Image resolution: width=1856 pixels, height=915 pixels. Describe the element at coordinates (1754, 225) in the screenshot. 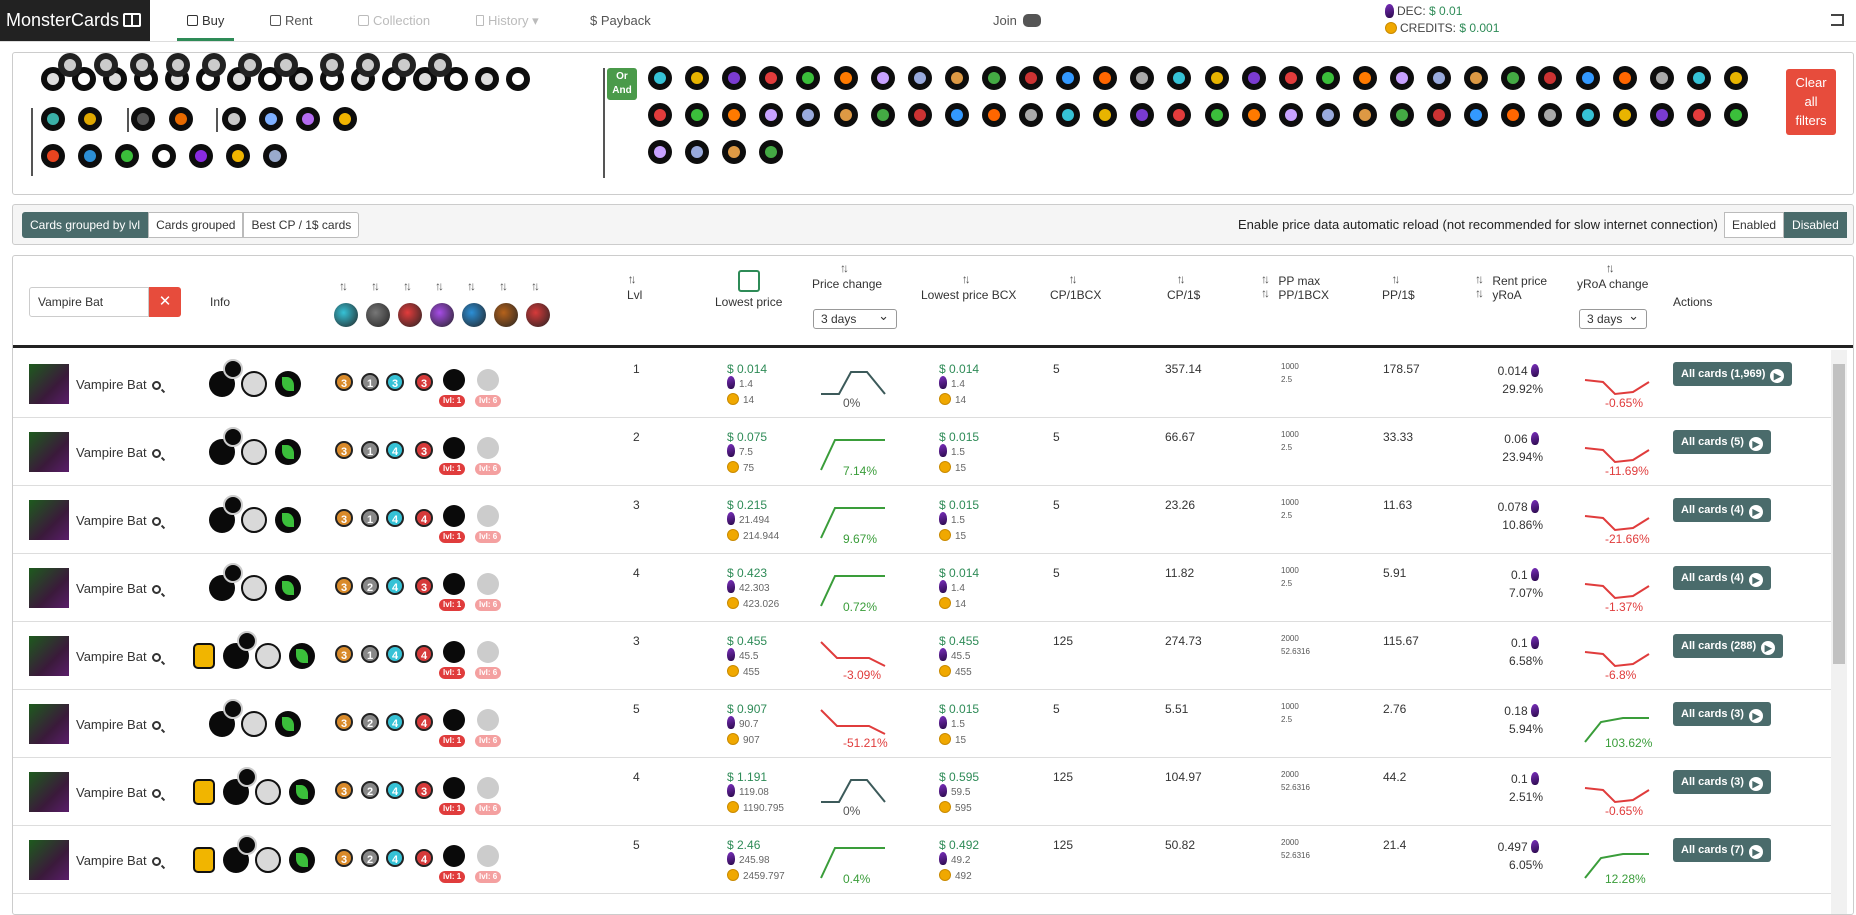

I see `reload-enabled-button: Enabled` at that location.